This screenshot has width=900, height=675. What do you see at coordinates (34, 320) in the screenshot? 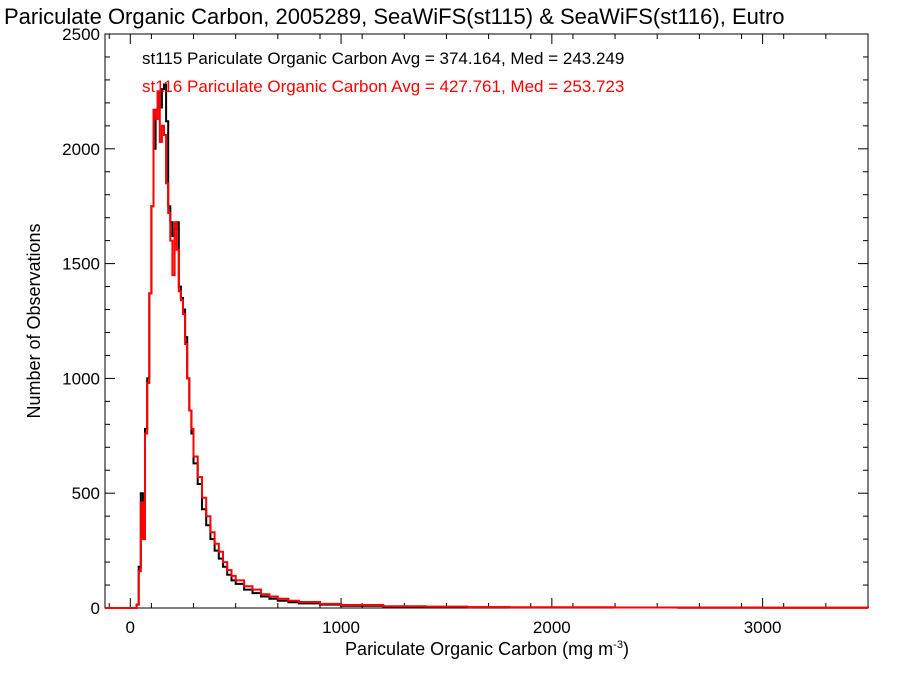
I see `y-axis-label: Number of Observations` at bounding box center [34, 320].